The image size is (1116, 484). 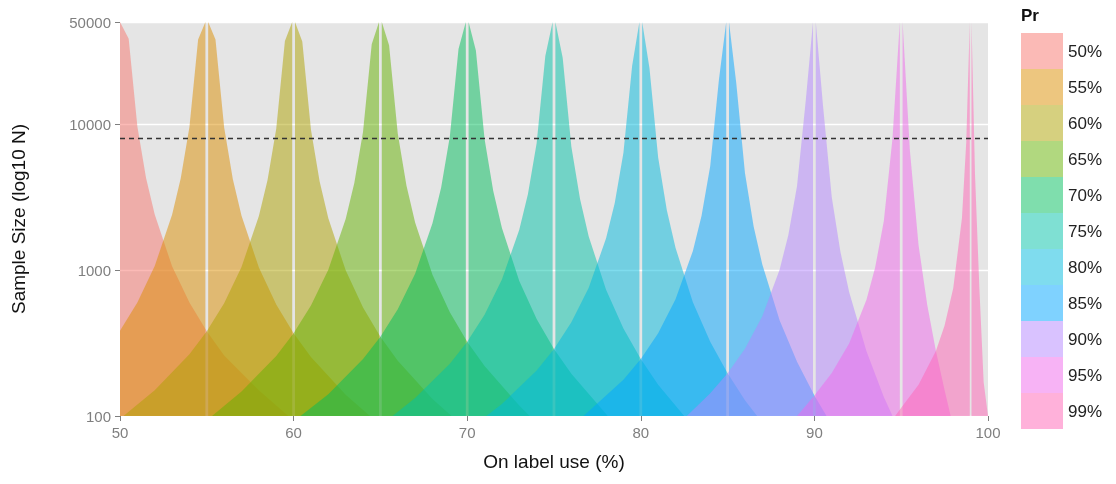 I want to click on x-tick-label: 70, so click(x=467, y=432).